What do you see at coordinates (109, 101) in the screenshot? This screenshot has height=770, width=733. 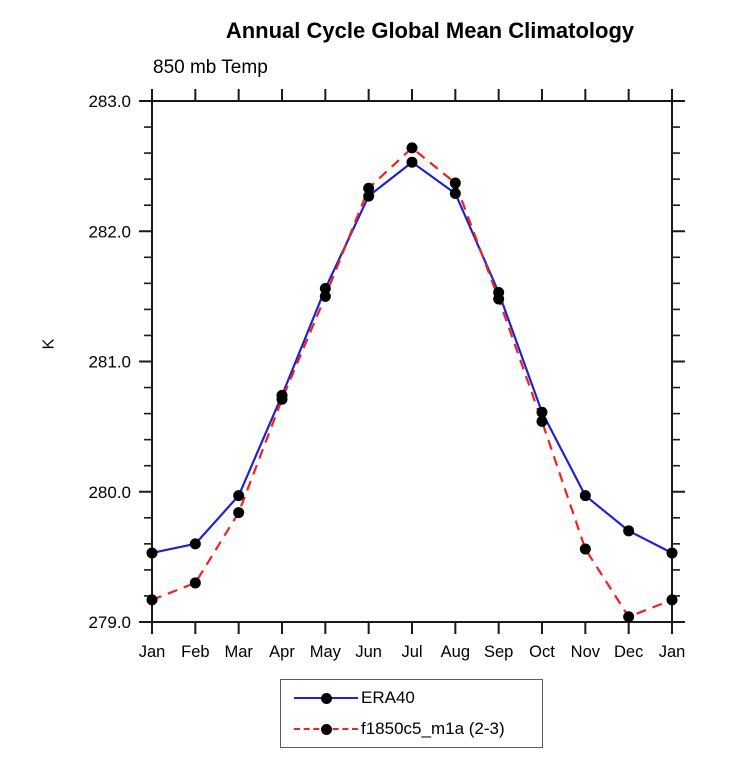 I see `y-axis-tick-label: 283.0` at bounding box center [109, 101].